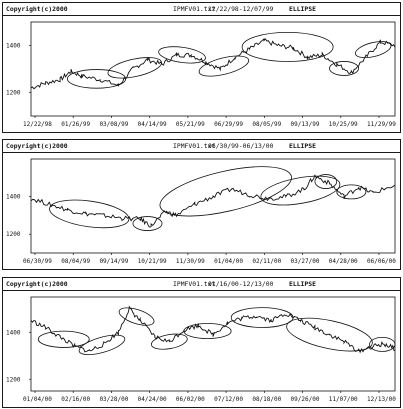  Describe the element at coordinates (37, 124) in the screenshot. I see `x-tick-label: 12/22/98` at that location.